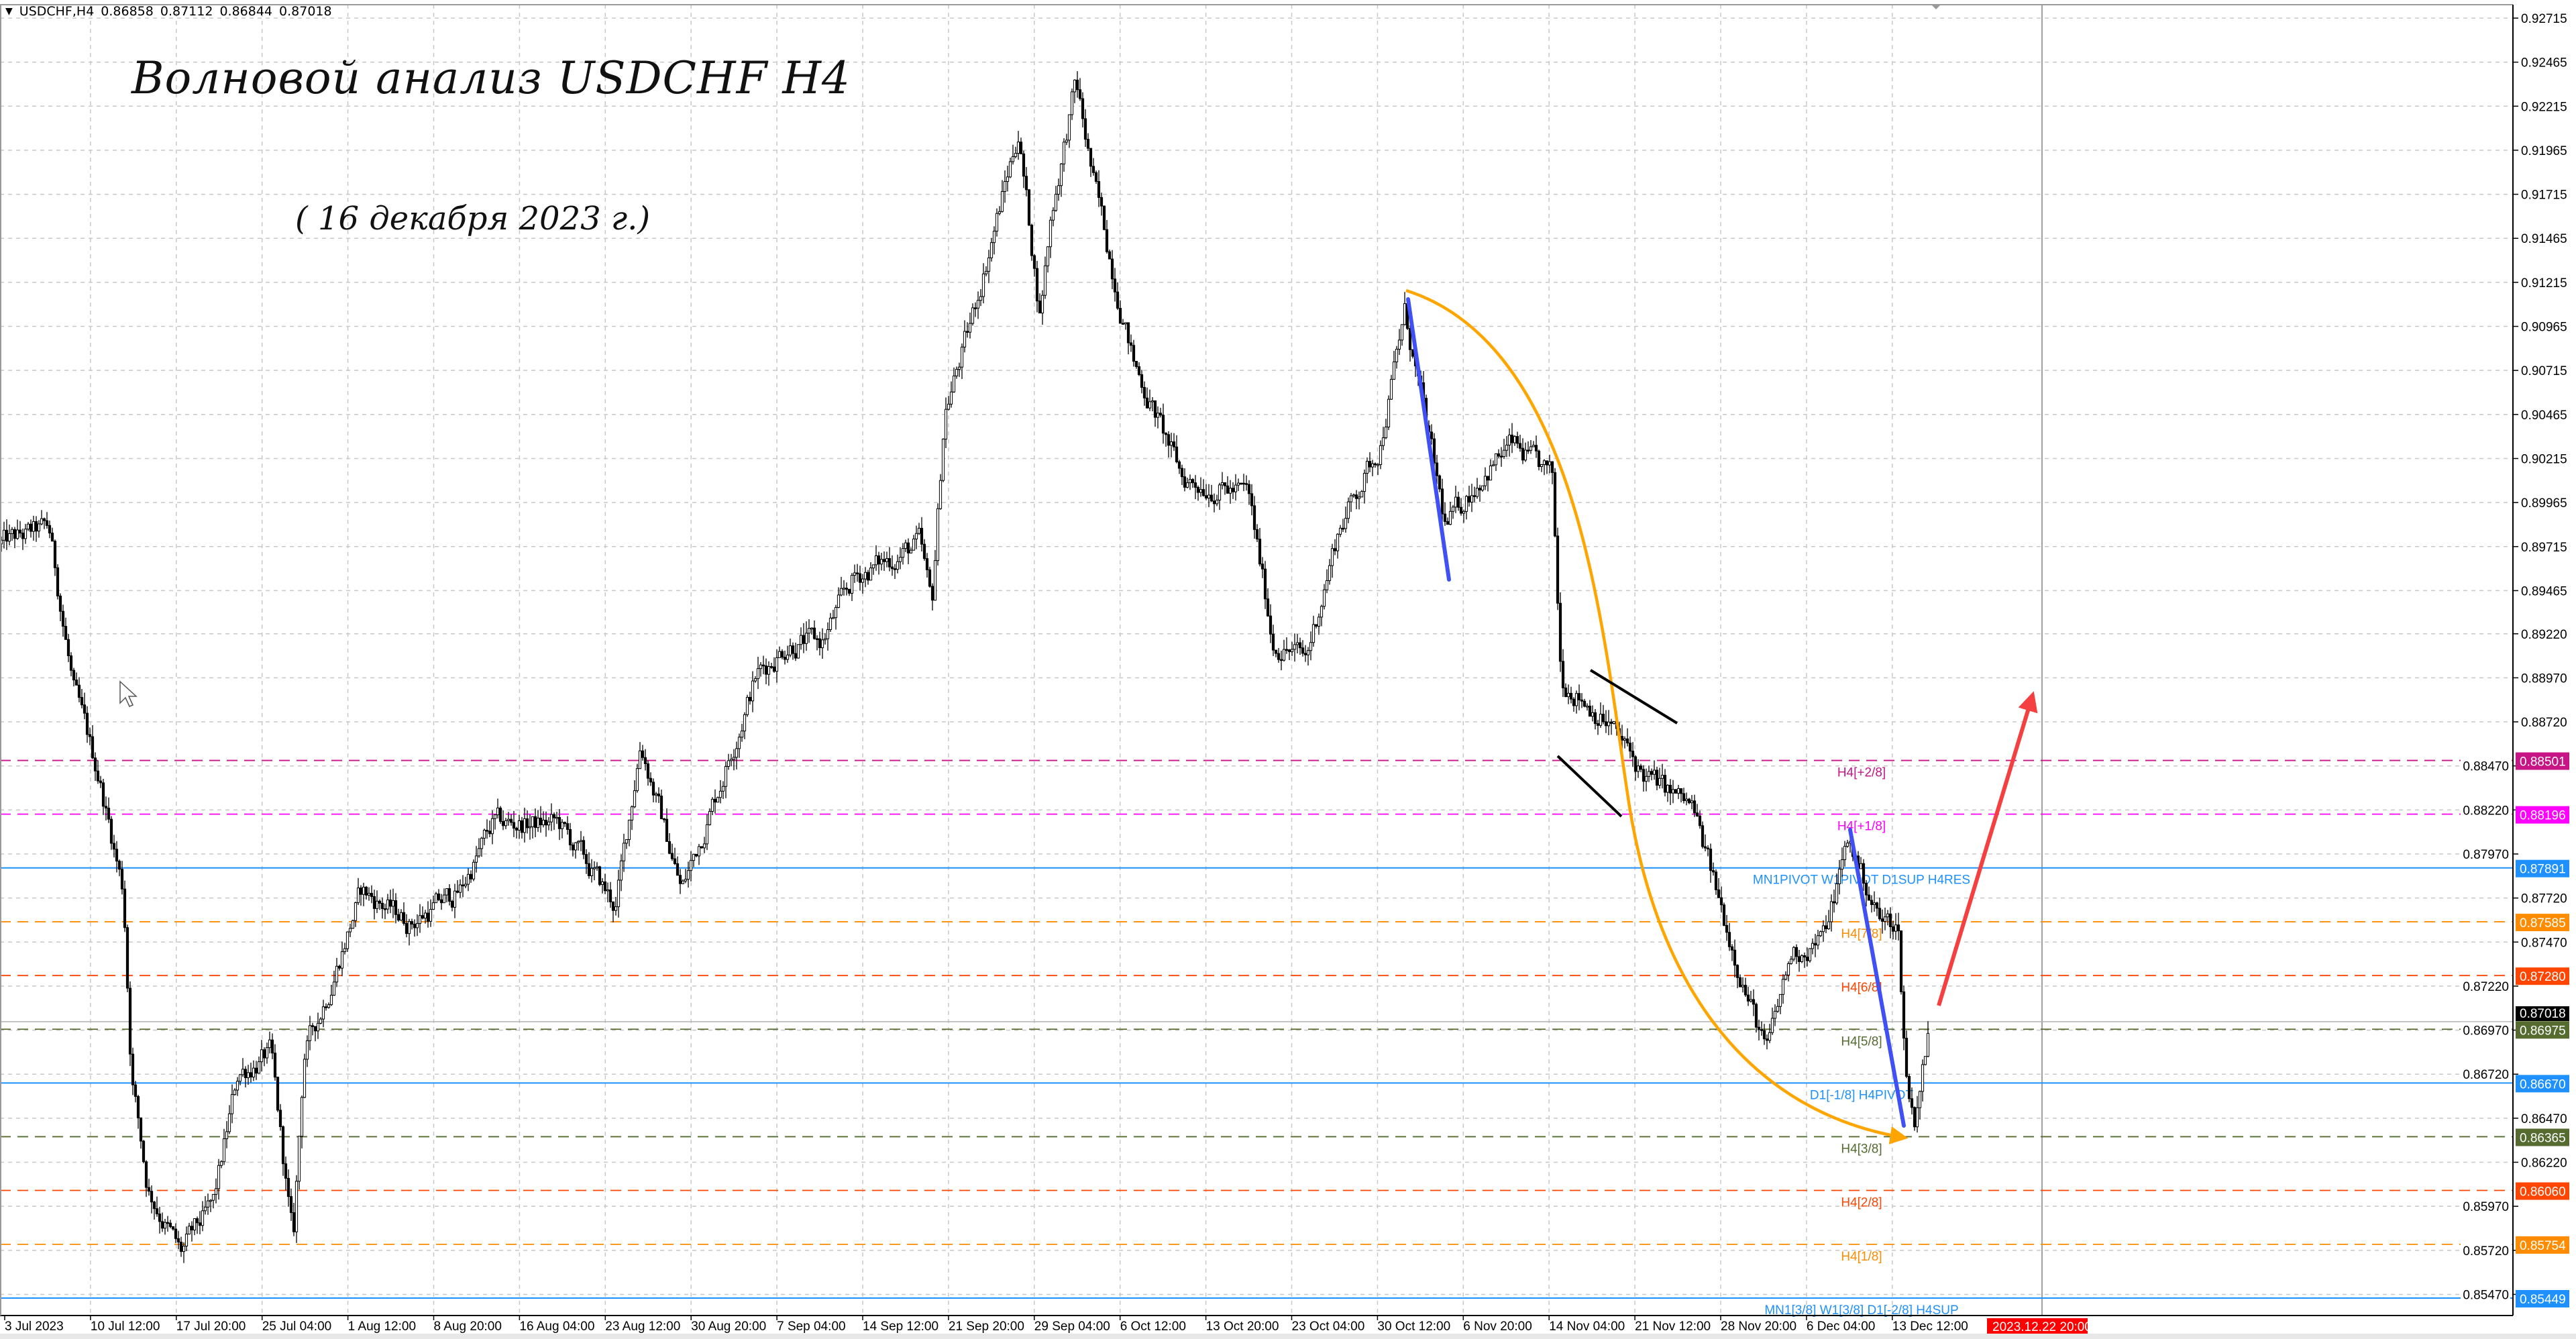 The width and height of the screenshot is (2576, 1339). I want to click on x-tick-label: 6 Nov 20:00, so click(1497, 1327).